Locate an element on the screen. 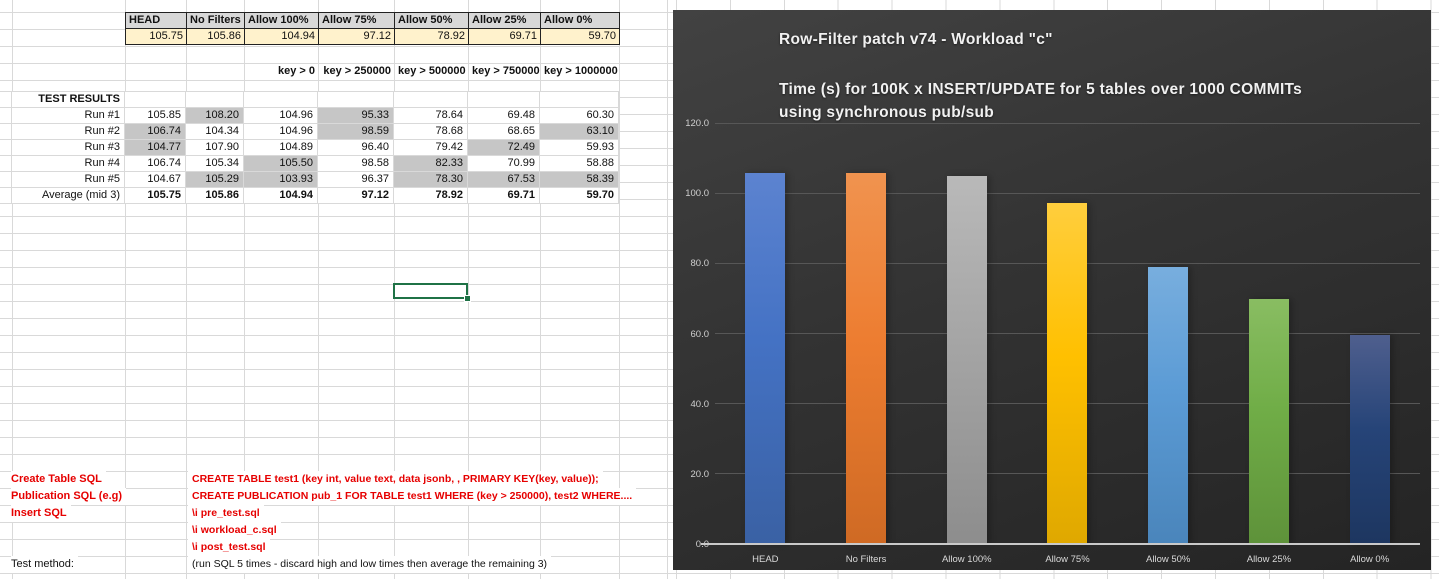 The image size is (1439, 579). average-value-cell: 59.70 is located at coordinates (579, 196).